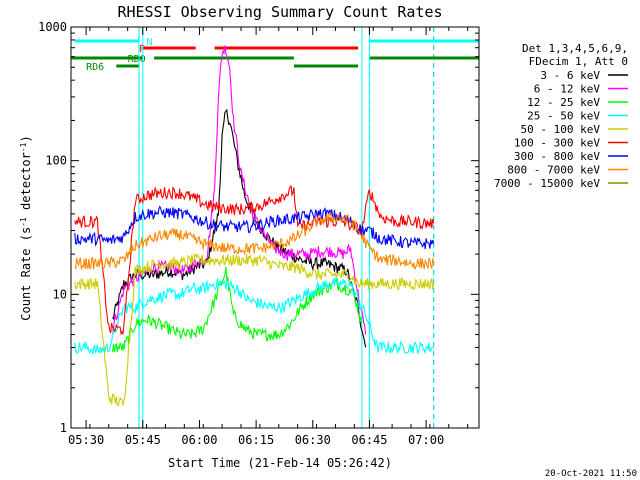 The width and height of the screenshot is (640, 480). Describe the element at coordinates (557, 156) in the screenshot. I see `legend-entry-label: 300 - 800 keV` at that location.